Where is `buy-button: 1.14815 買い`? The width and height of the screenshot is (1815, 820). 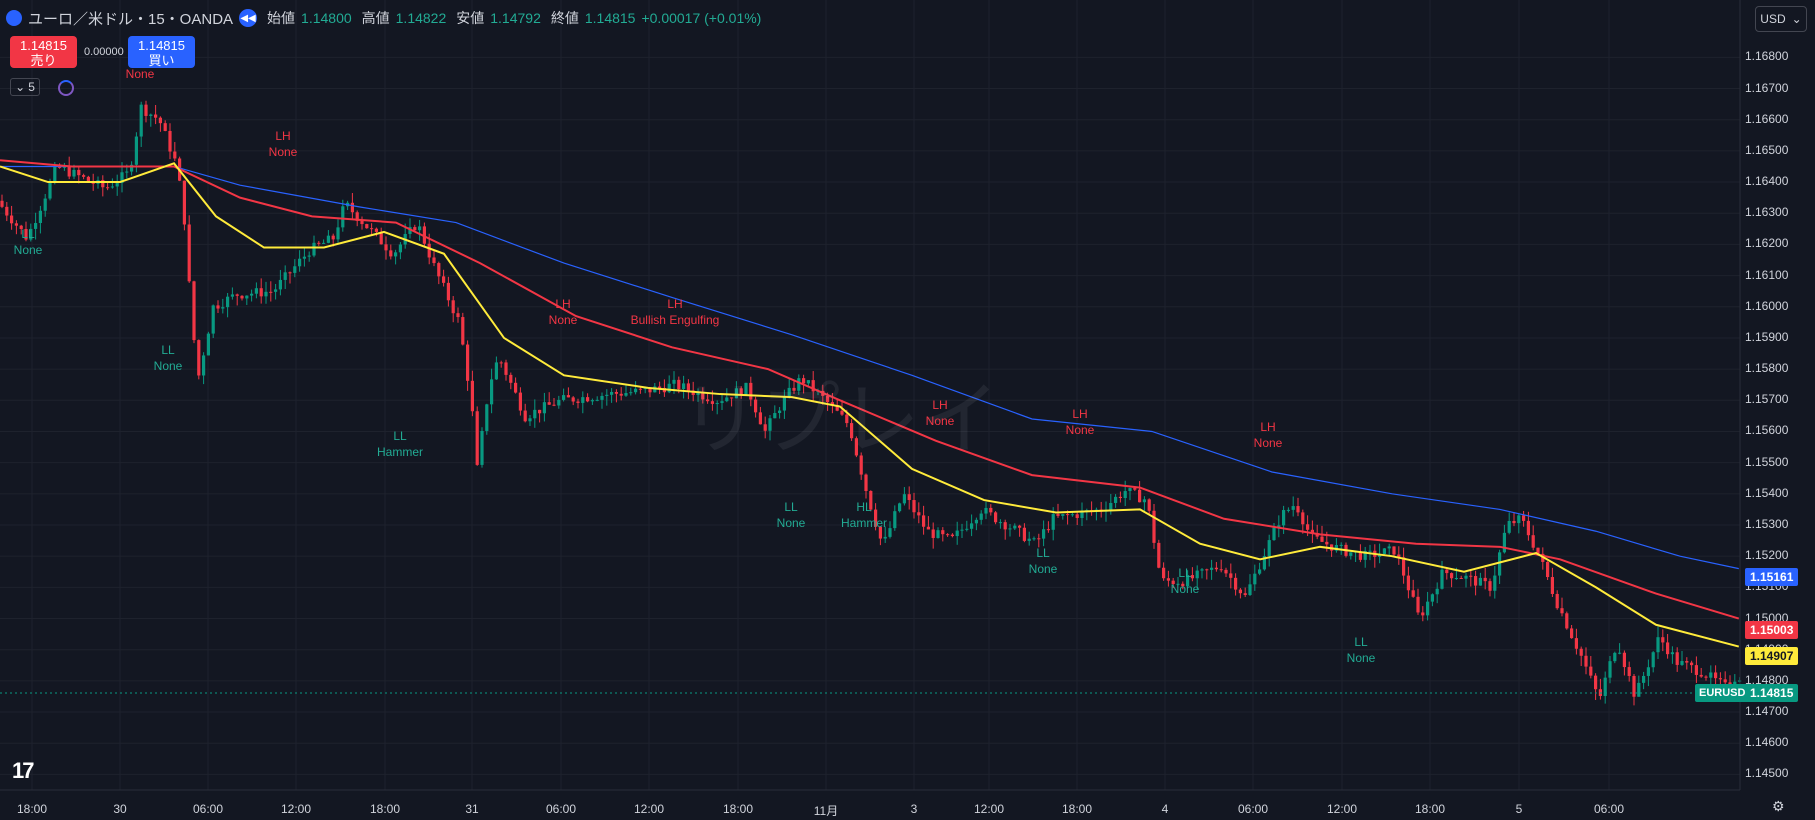
buy-button: 1.14815 買い is located at coordinates (161, 52).